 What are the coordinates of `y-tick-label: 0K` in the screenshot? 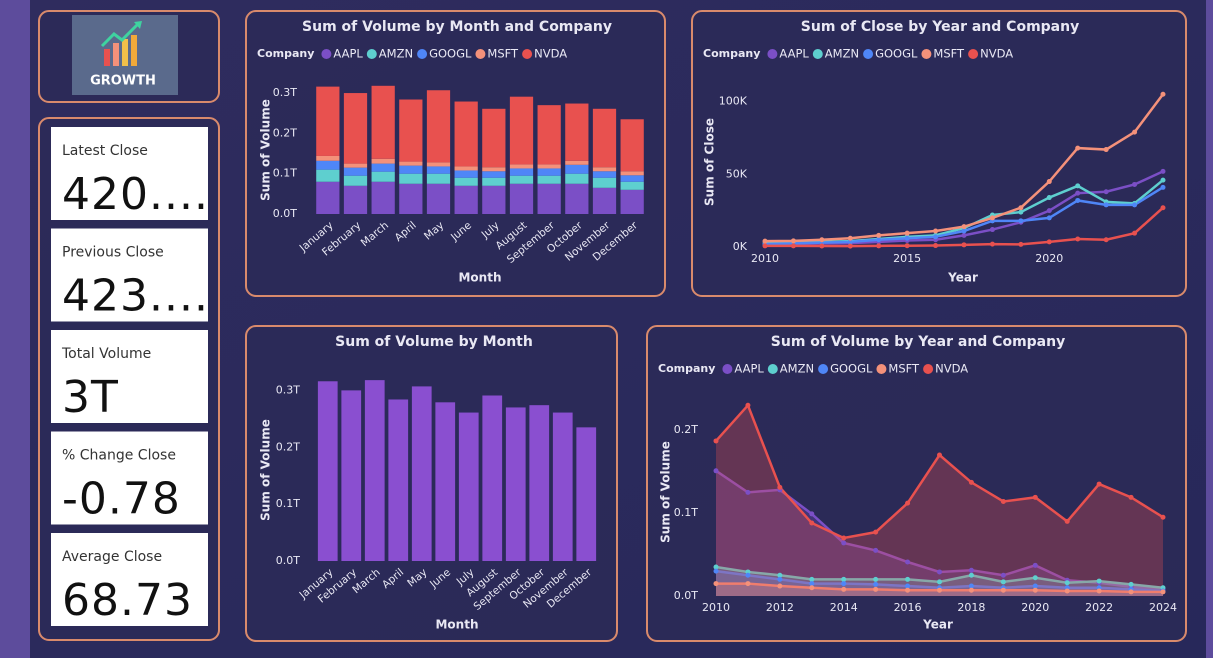 It's located at (740, 246).